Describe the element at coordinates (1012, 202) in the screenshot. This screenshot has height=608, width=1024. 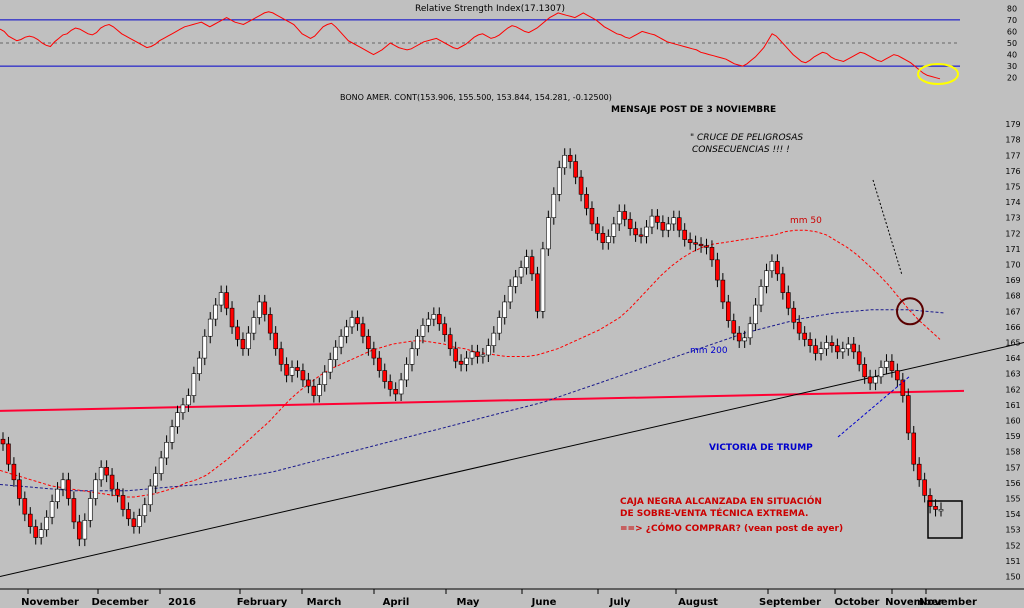
I see `price-tick-label: 174` at that location.